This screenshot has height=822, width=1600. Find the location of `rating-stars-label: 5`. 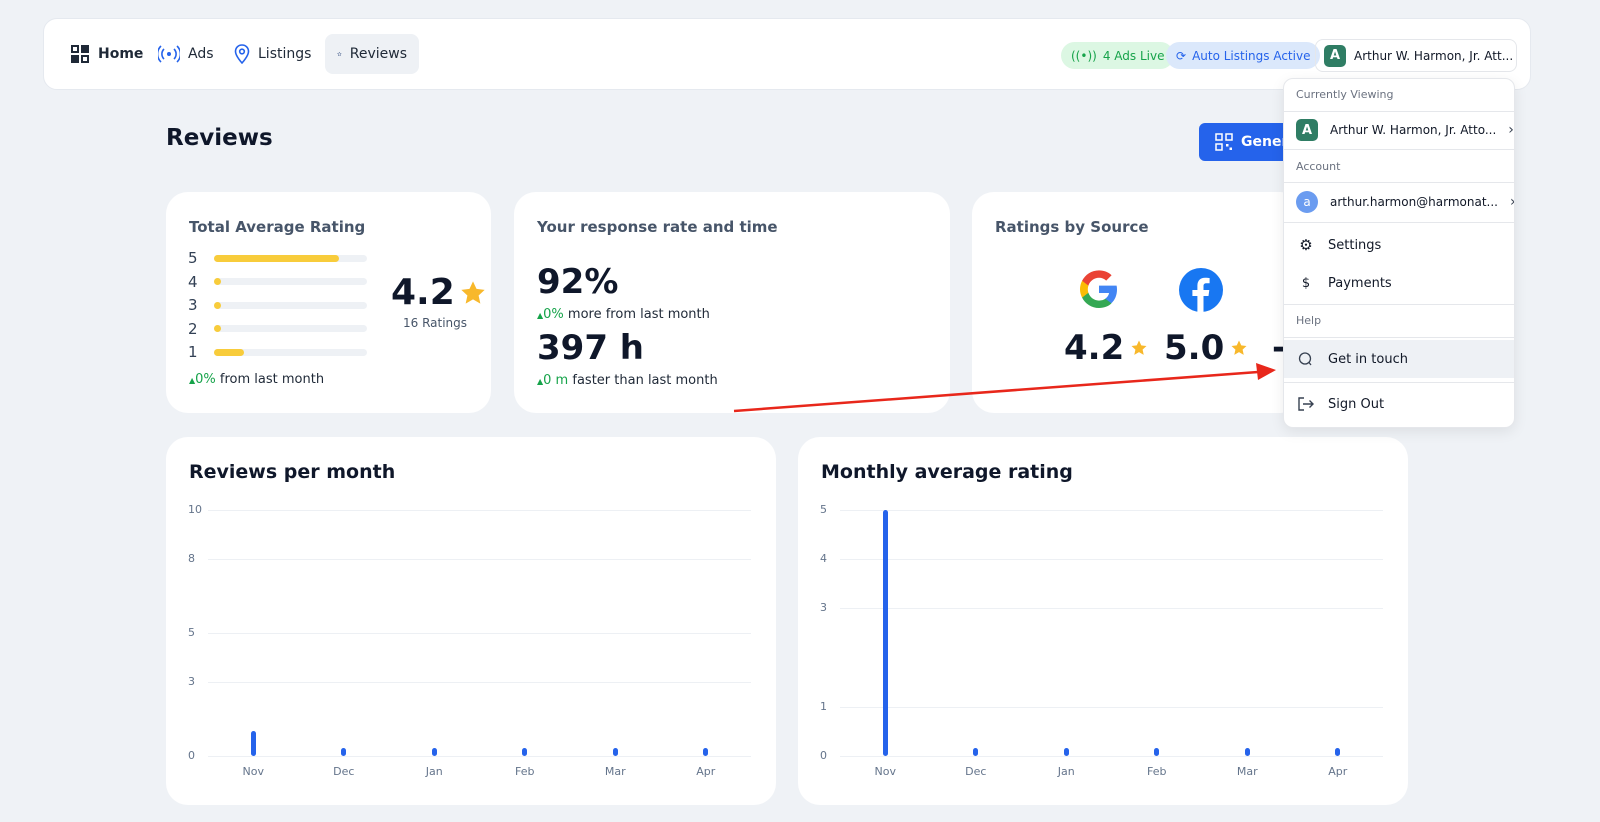

rating-stars-label: 5 is located at coordinates (193, 258).